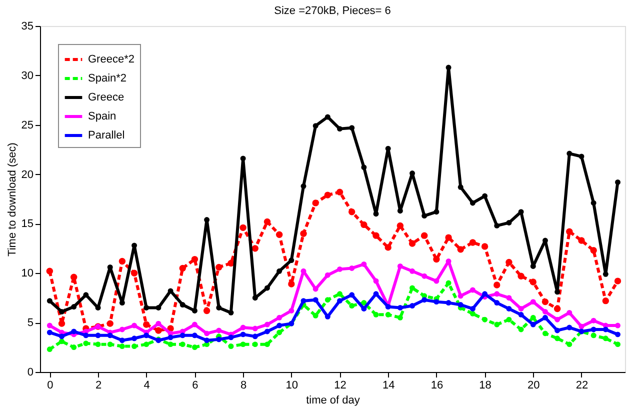 The height and width of the screenshot is (410, 630). Describe the element at coordinates (12, 199) in the screenshot. I see `y-axis-title: Time to download (sec)` at that location.